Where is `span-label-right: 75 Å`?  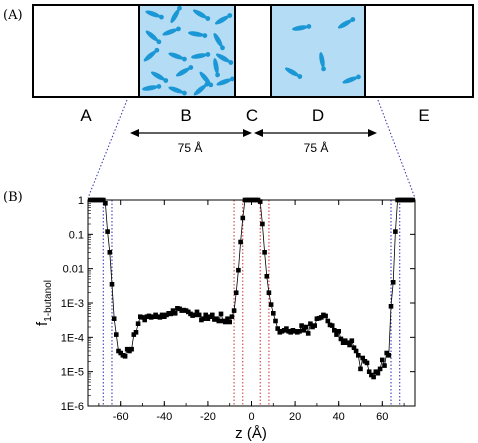
span-label-right: 75 Å is located at coordinates (316, 147).